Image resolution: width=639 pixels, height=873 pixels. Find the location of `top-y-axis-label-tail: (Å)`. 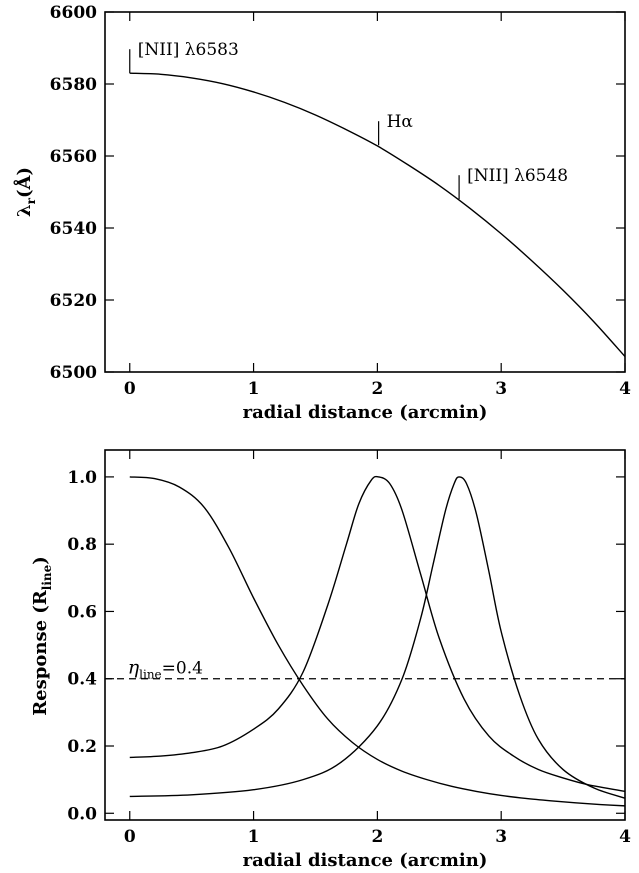

top-y-axis-label-tail: (Å) is located at coordinates (23, 182).